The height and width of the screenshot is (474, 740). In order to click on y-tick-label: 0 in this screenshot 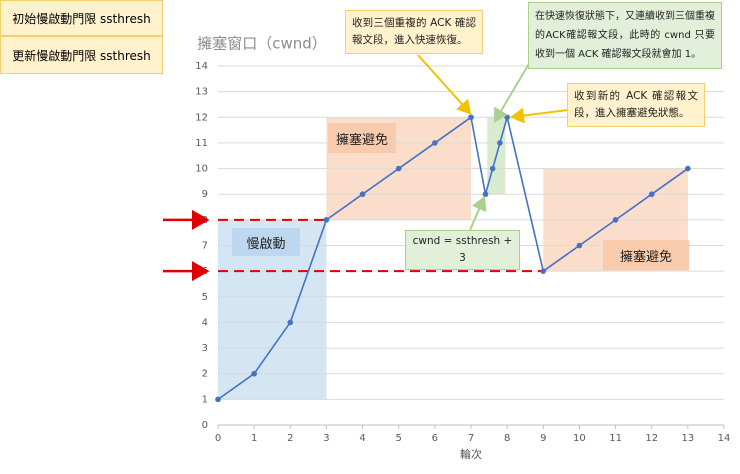, I will do `click(205, 425)`.